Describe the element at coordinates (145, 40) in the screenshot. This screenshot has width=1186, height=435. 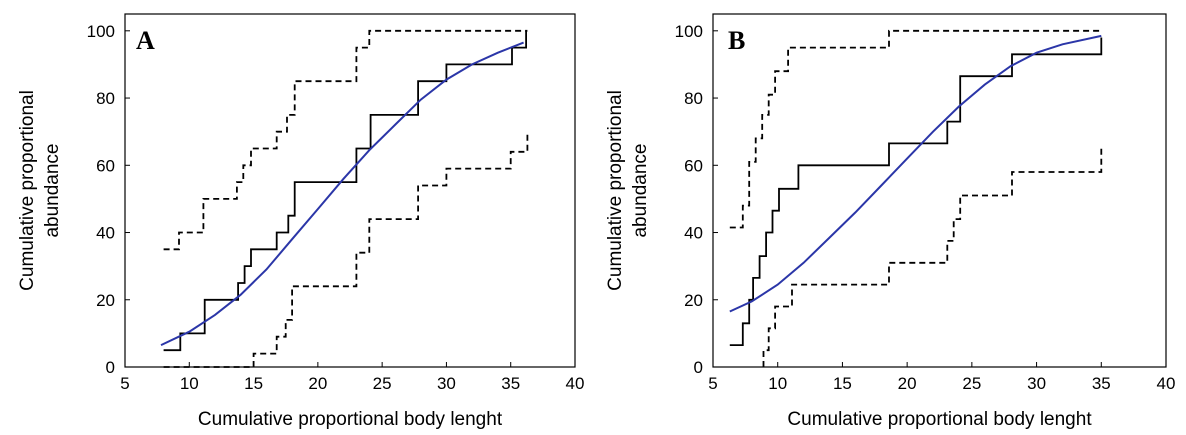
I see `panel-letter: A` at that location.